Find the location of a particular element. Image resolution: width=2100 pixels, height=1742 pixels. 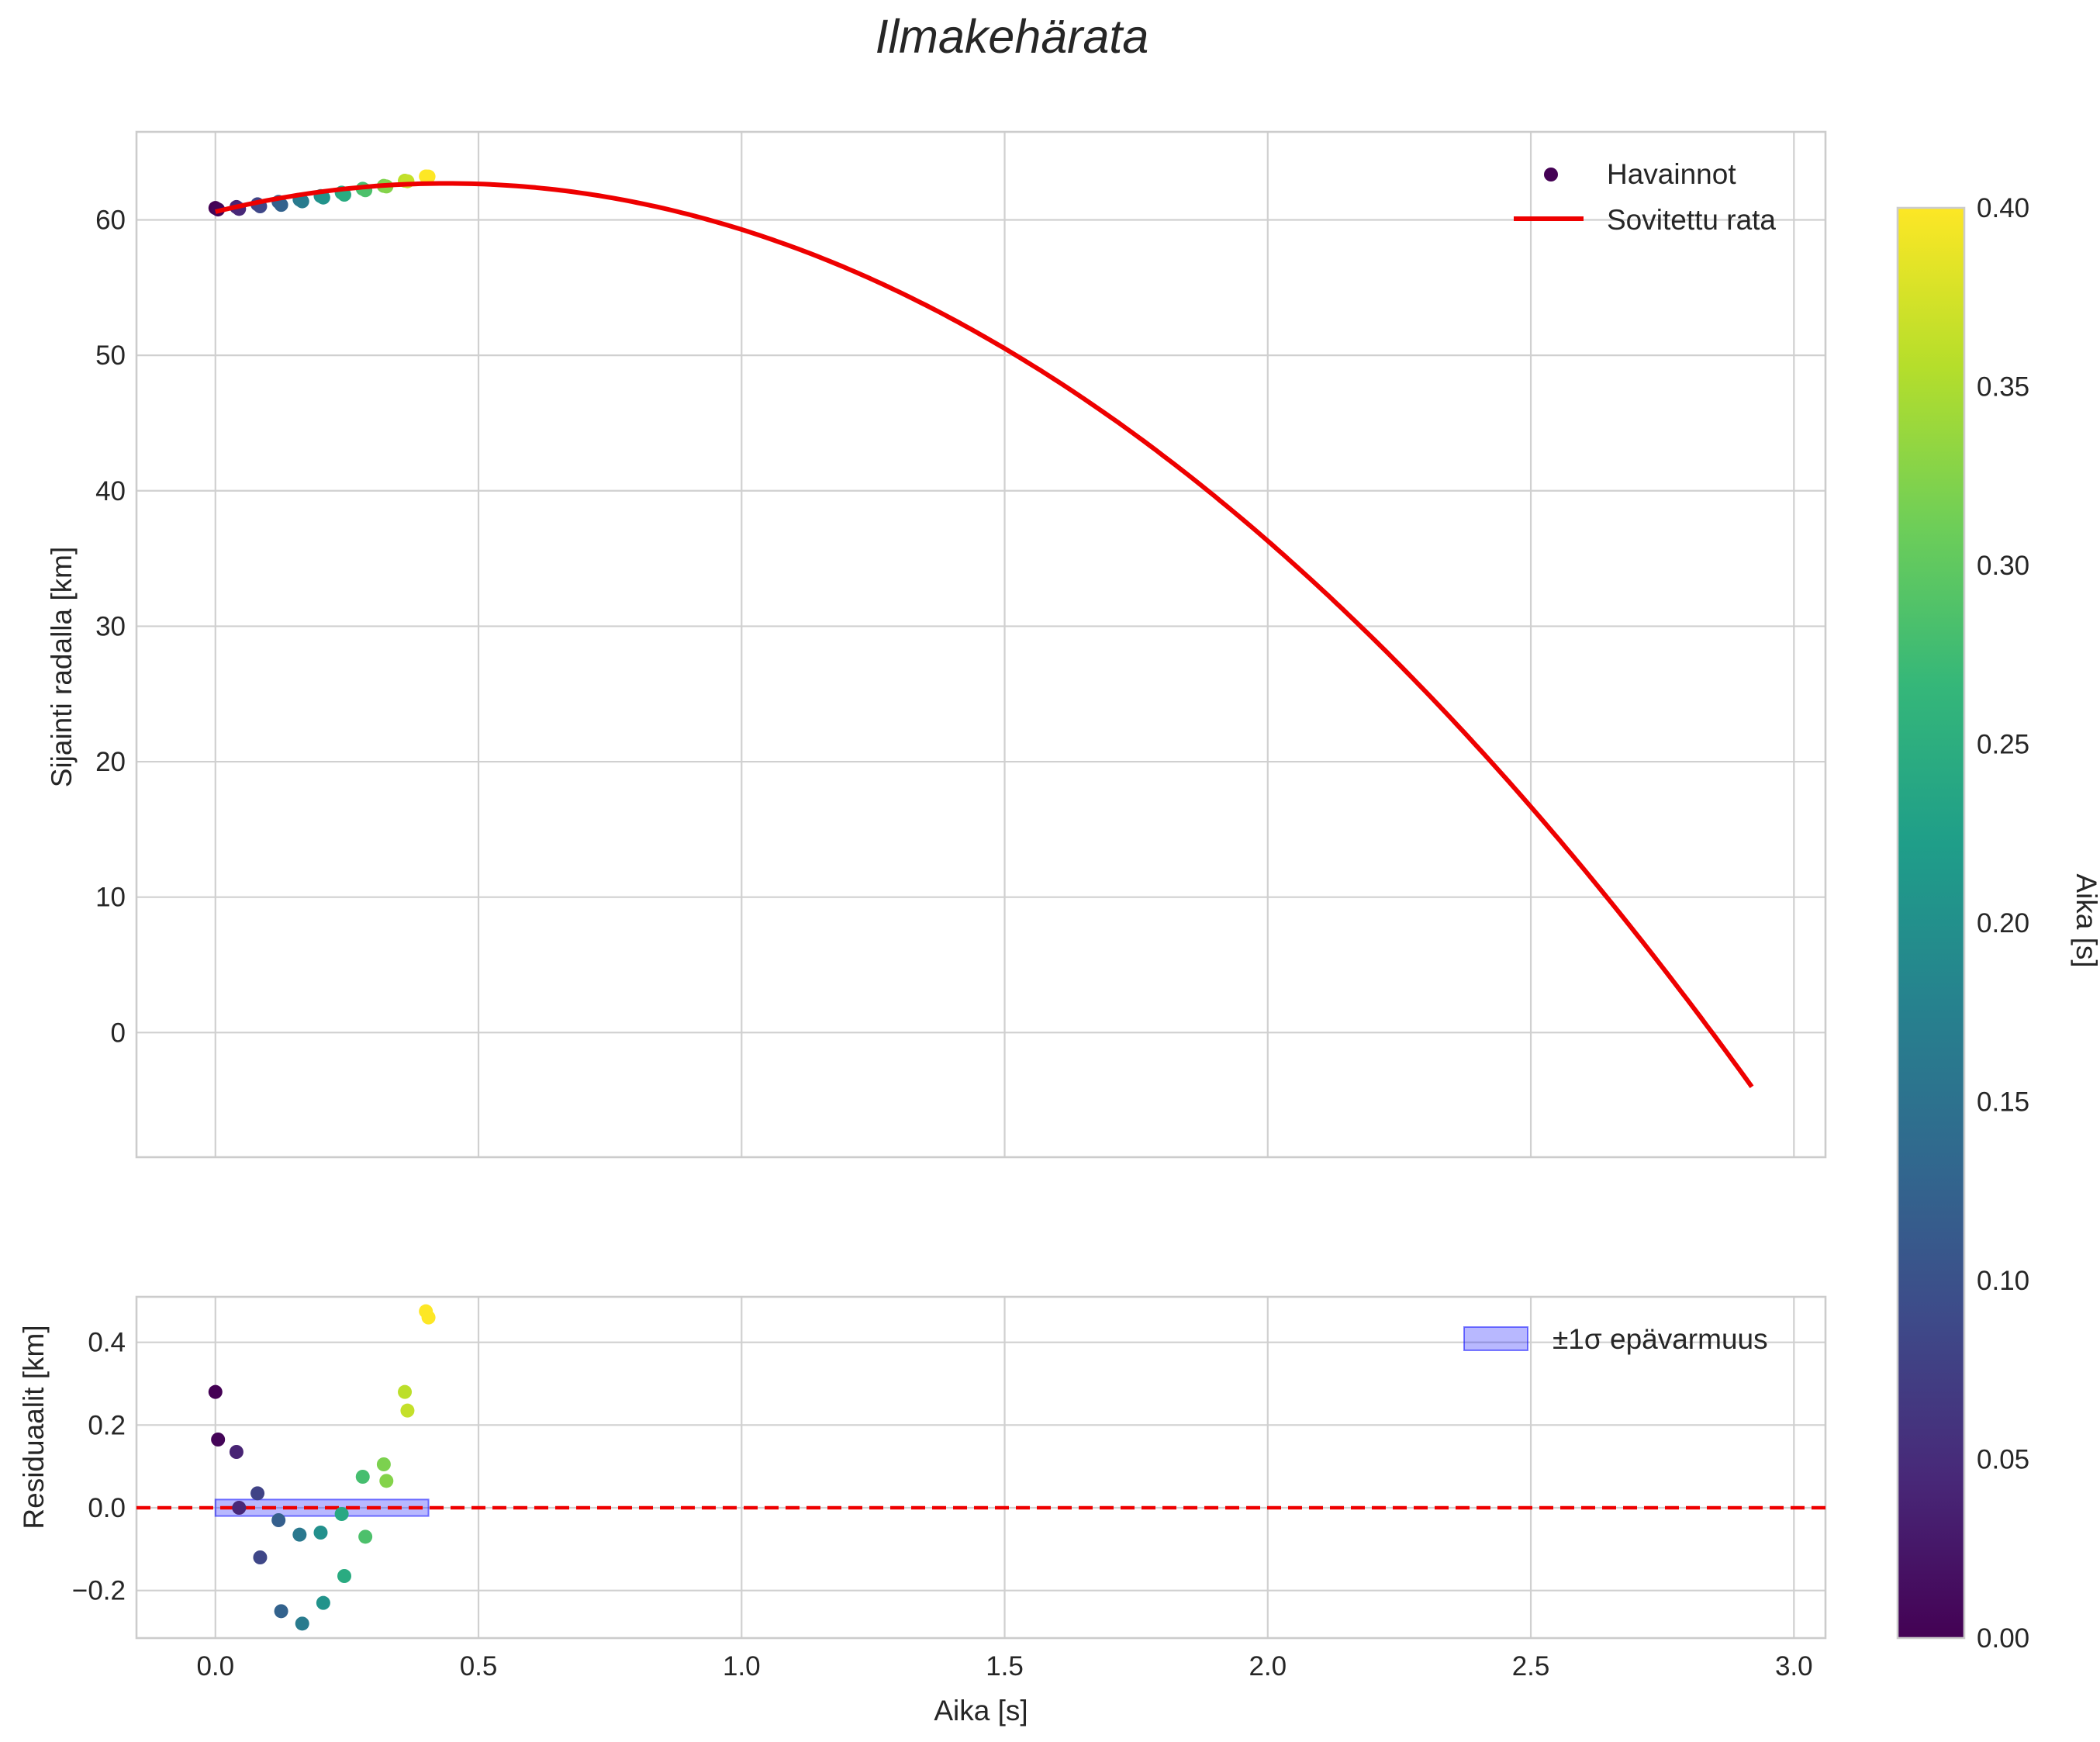

residual-y-axis-label: Residuaalit [km] is located at coordinates (34, 1427).